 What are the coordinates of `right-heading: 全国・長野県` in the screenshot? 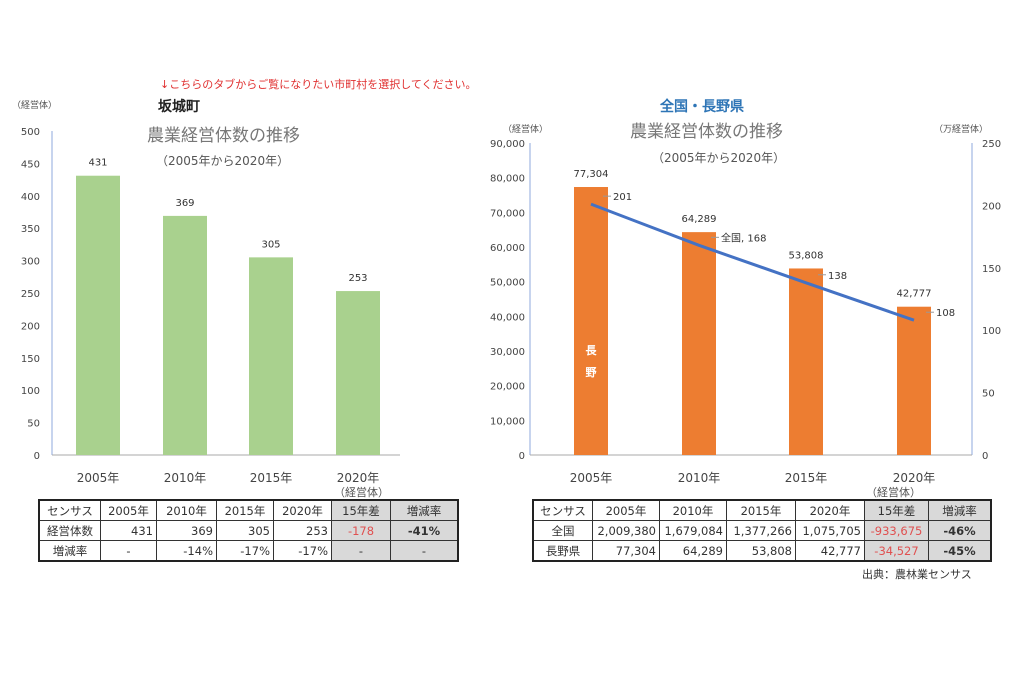 It's located at (702, 107).